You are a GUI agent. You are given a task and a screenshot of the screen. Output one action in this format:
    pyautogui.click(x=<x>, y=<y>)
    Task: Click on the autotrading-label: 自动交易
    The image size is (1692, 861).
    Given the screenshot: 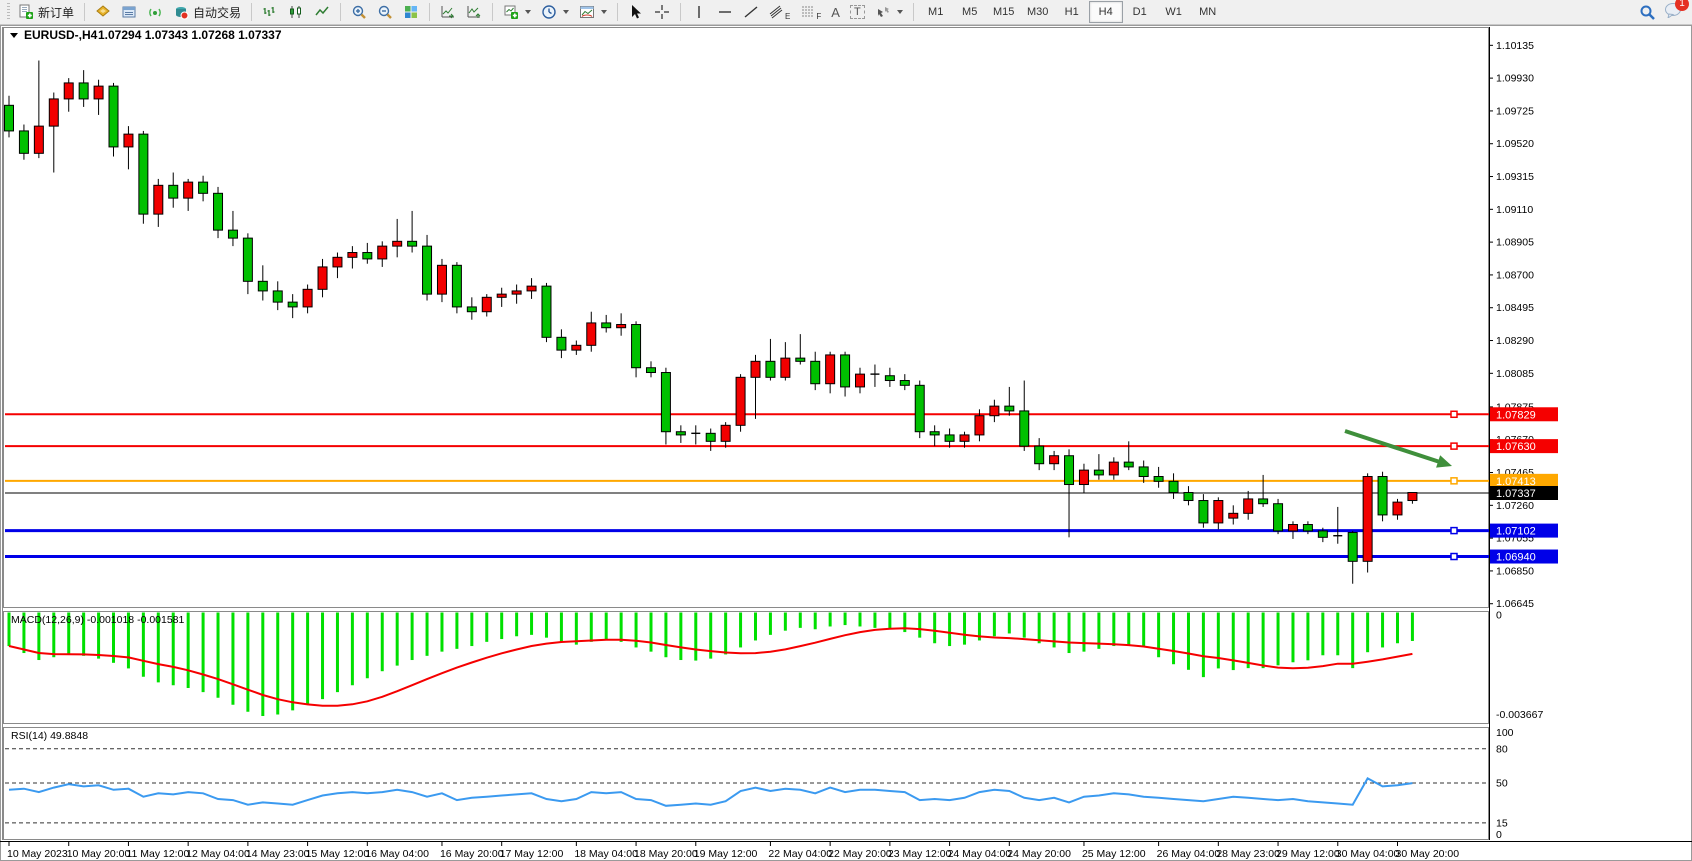 What is the action you would take?
    pyautogui.click(x=217, y=12)
    